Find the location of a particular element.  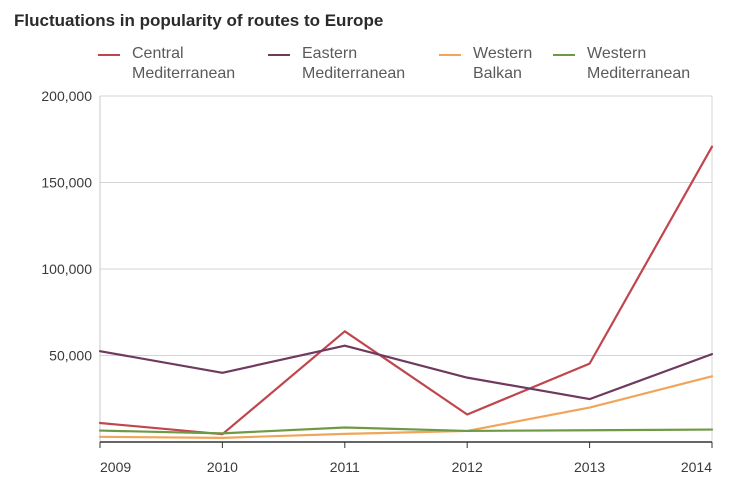

legend-label-western-mediterranean: Western Mediterranean is located at coordinates (639, 63).